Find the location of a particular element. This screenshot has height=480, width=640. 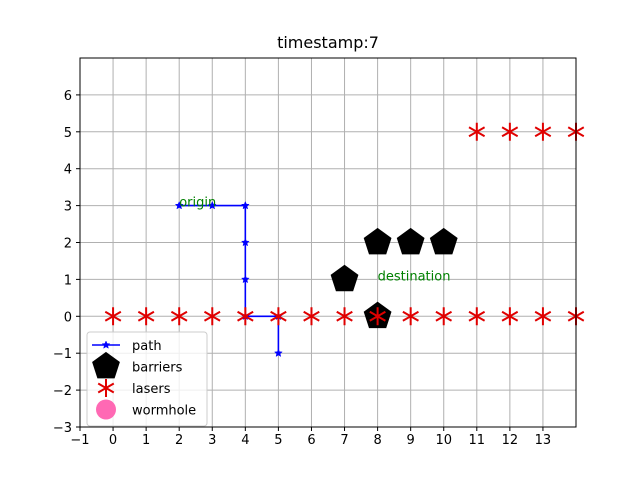

legend-label: lasers is located at coordinates (151, 389).